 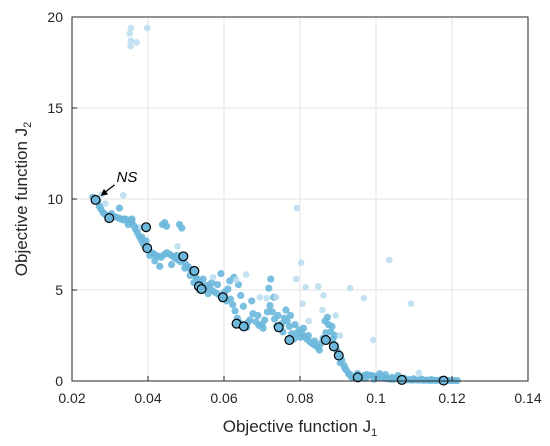 What do you see at coordinates (59, 381) in the screenshot?
I see `y-tick-label: 0` at bounding box center [59, 381].